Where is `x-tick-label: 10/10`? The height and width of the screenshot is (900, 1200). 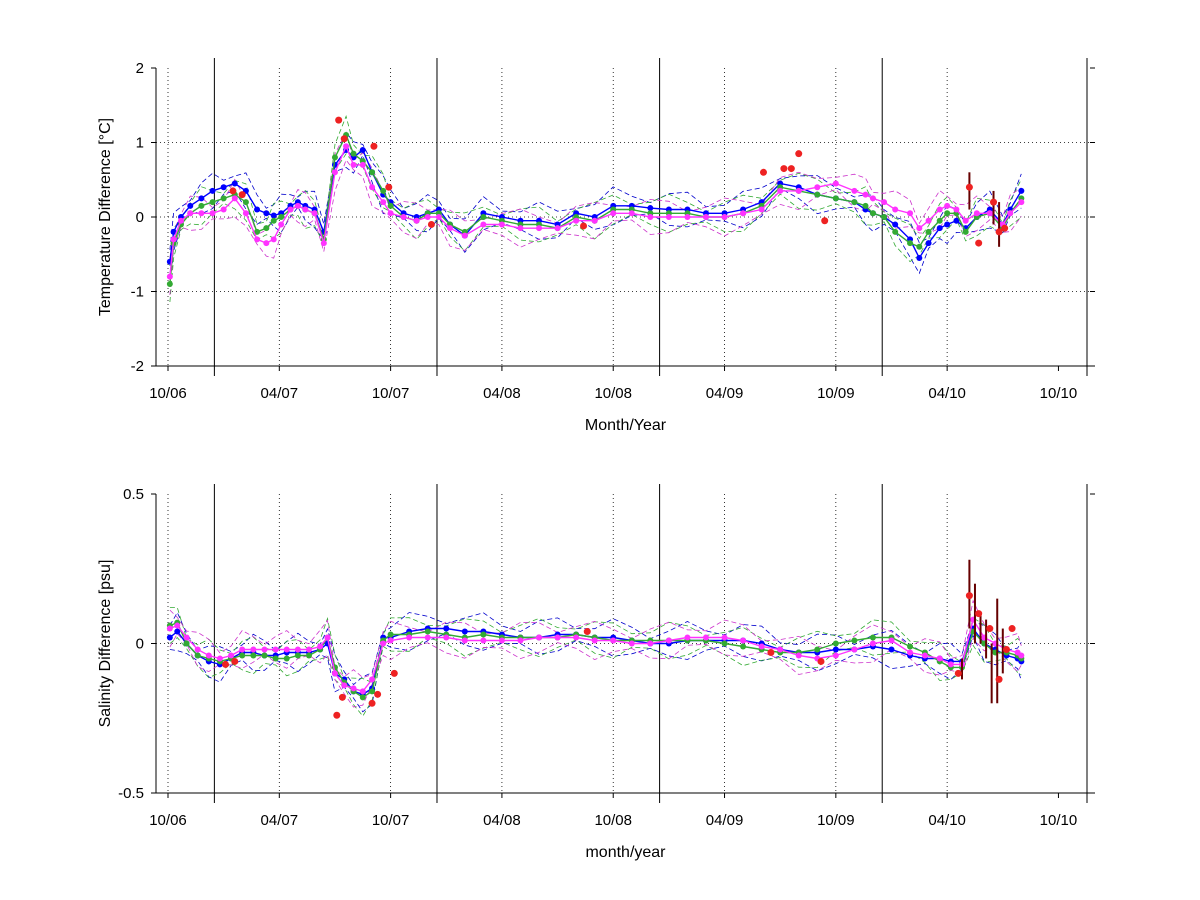 x-tick-label: 10/10 is located at coordinates (1059, 820).